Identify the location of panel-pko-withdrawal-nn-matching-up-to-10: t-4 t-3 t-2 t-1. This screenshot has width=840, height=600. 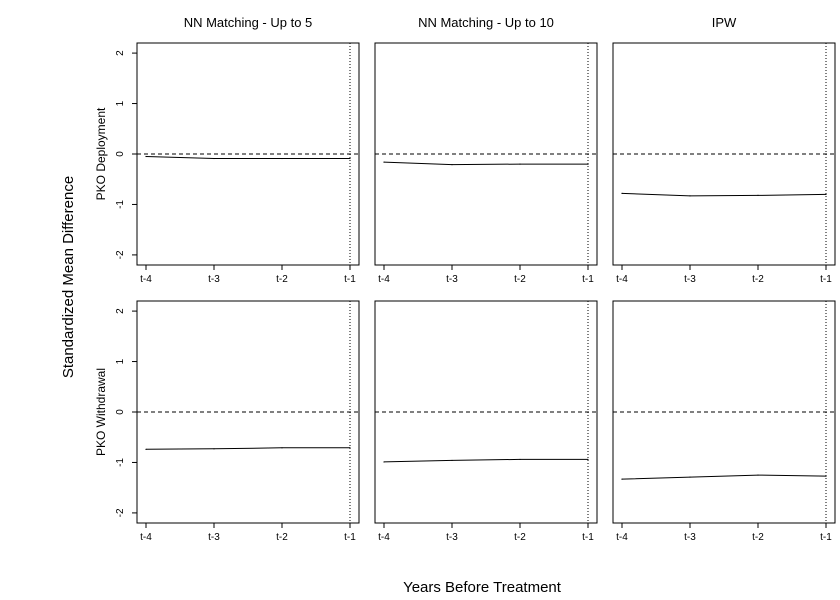
(486, 421).